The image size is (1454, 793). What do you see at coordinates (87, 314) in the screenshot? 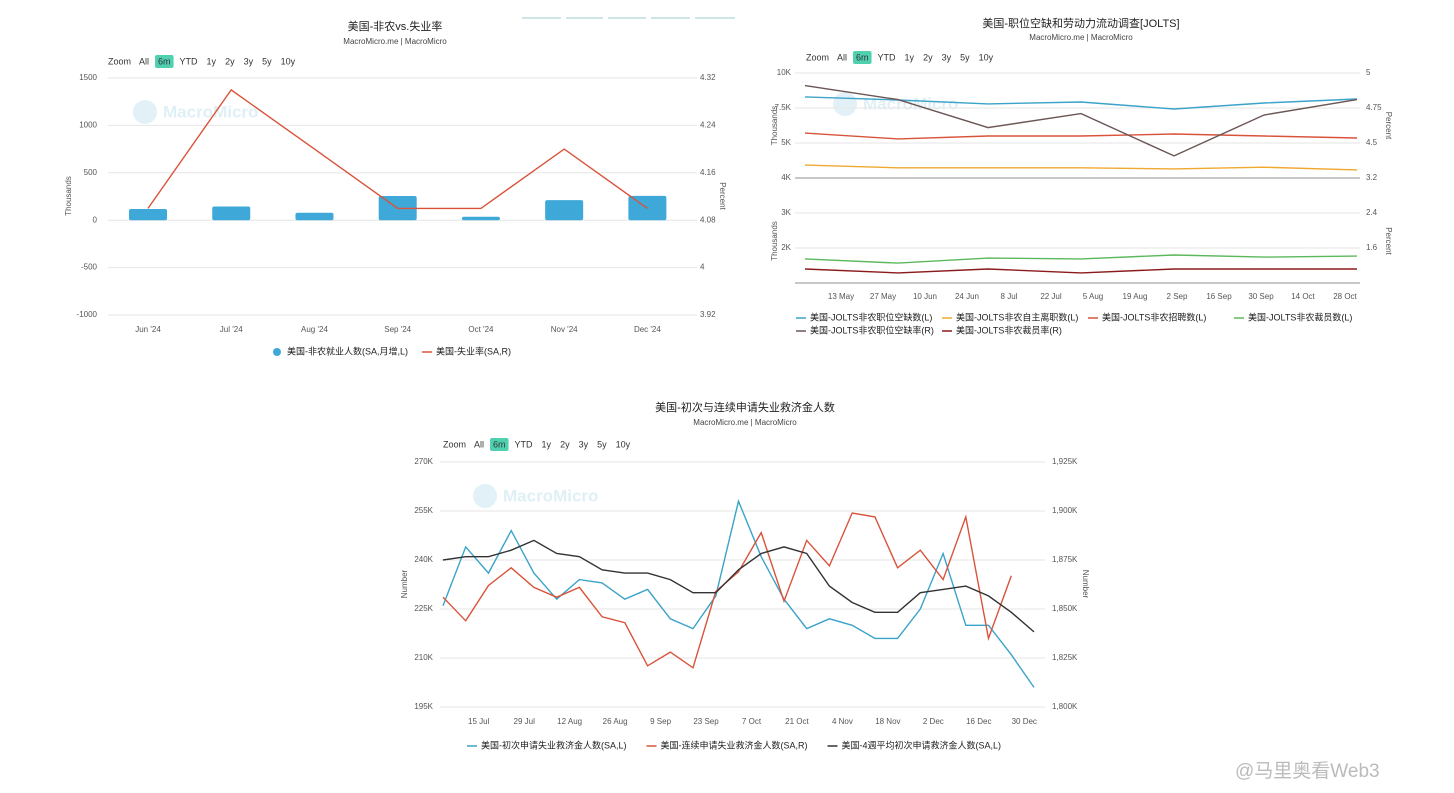
I see `y-tick-label: -1000` at bounding box center [87, 314].